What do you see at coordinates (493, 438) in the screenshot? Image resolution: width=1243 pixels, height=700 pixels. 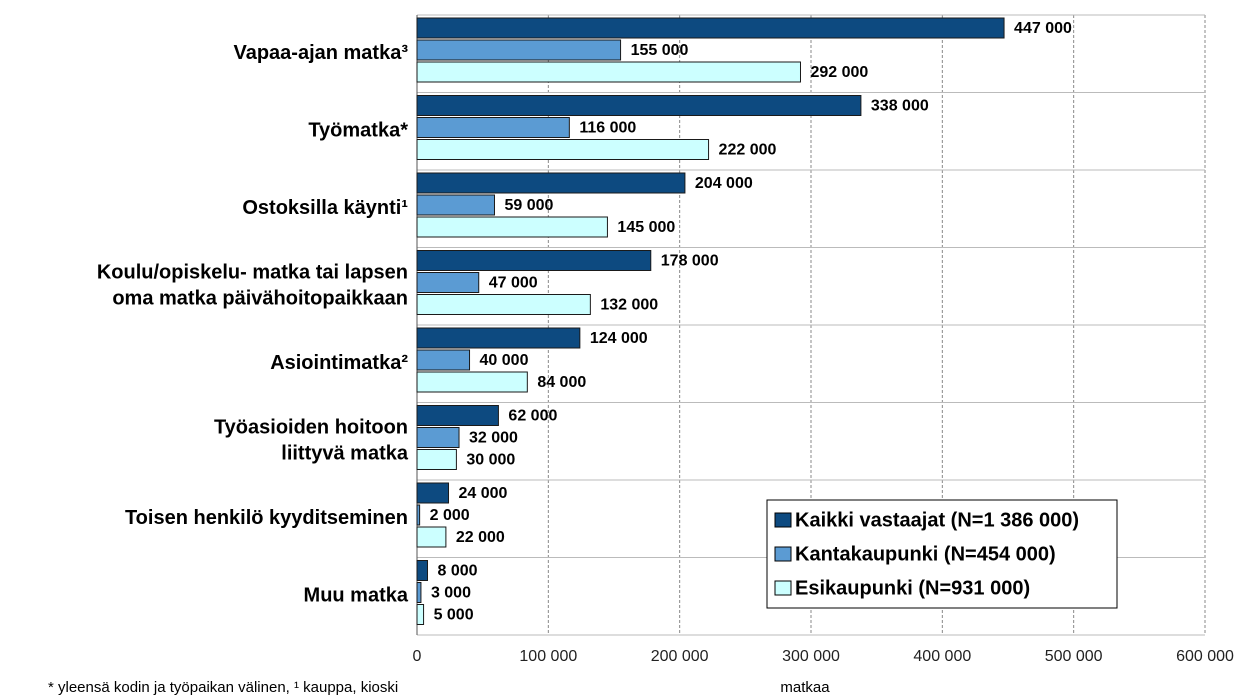 I see `value-label: 32 000` at bounding box center [493, 438].